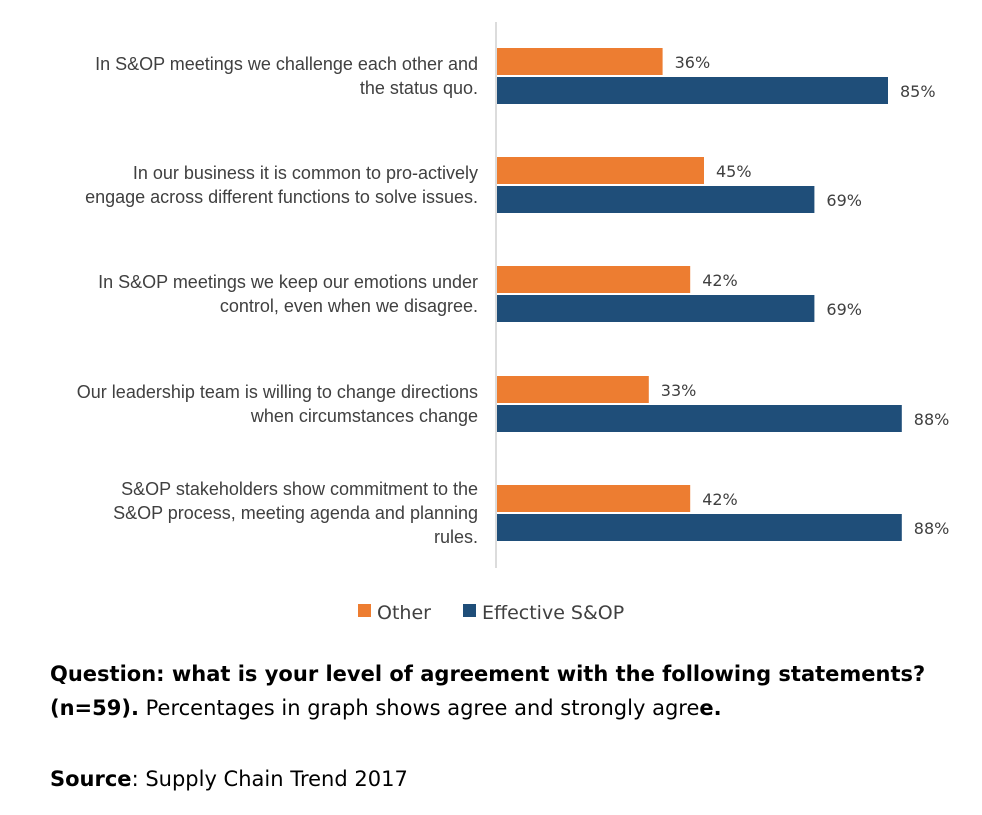  I want to click on data-label-effective-2: 69%, so click(844, 200).